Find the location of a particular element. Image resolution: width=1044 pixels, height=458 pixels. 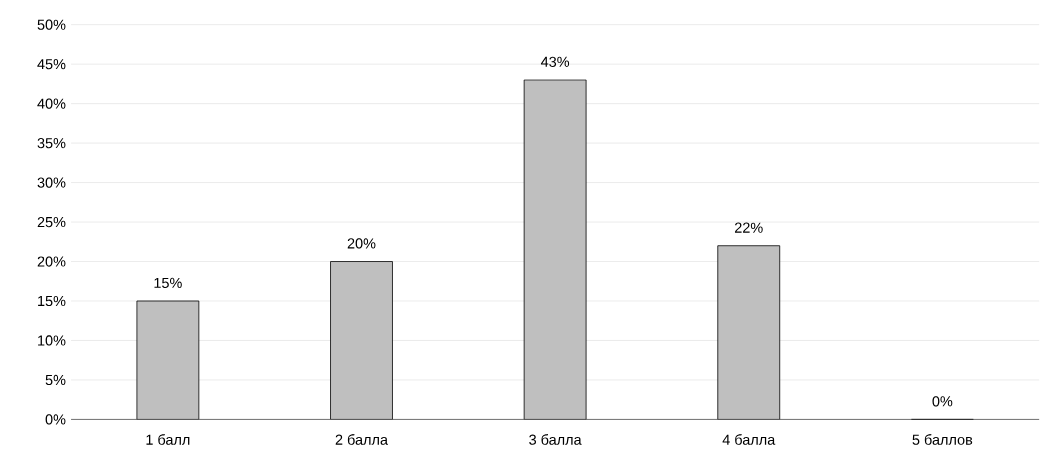

y-tick-label: 30% is located at coordinates (51, 182).